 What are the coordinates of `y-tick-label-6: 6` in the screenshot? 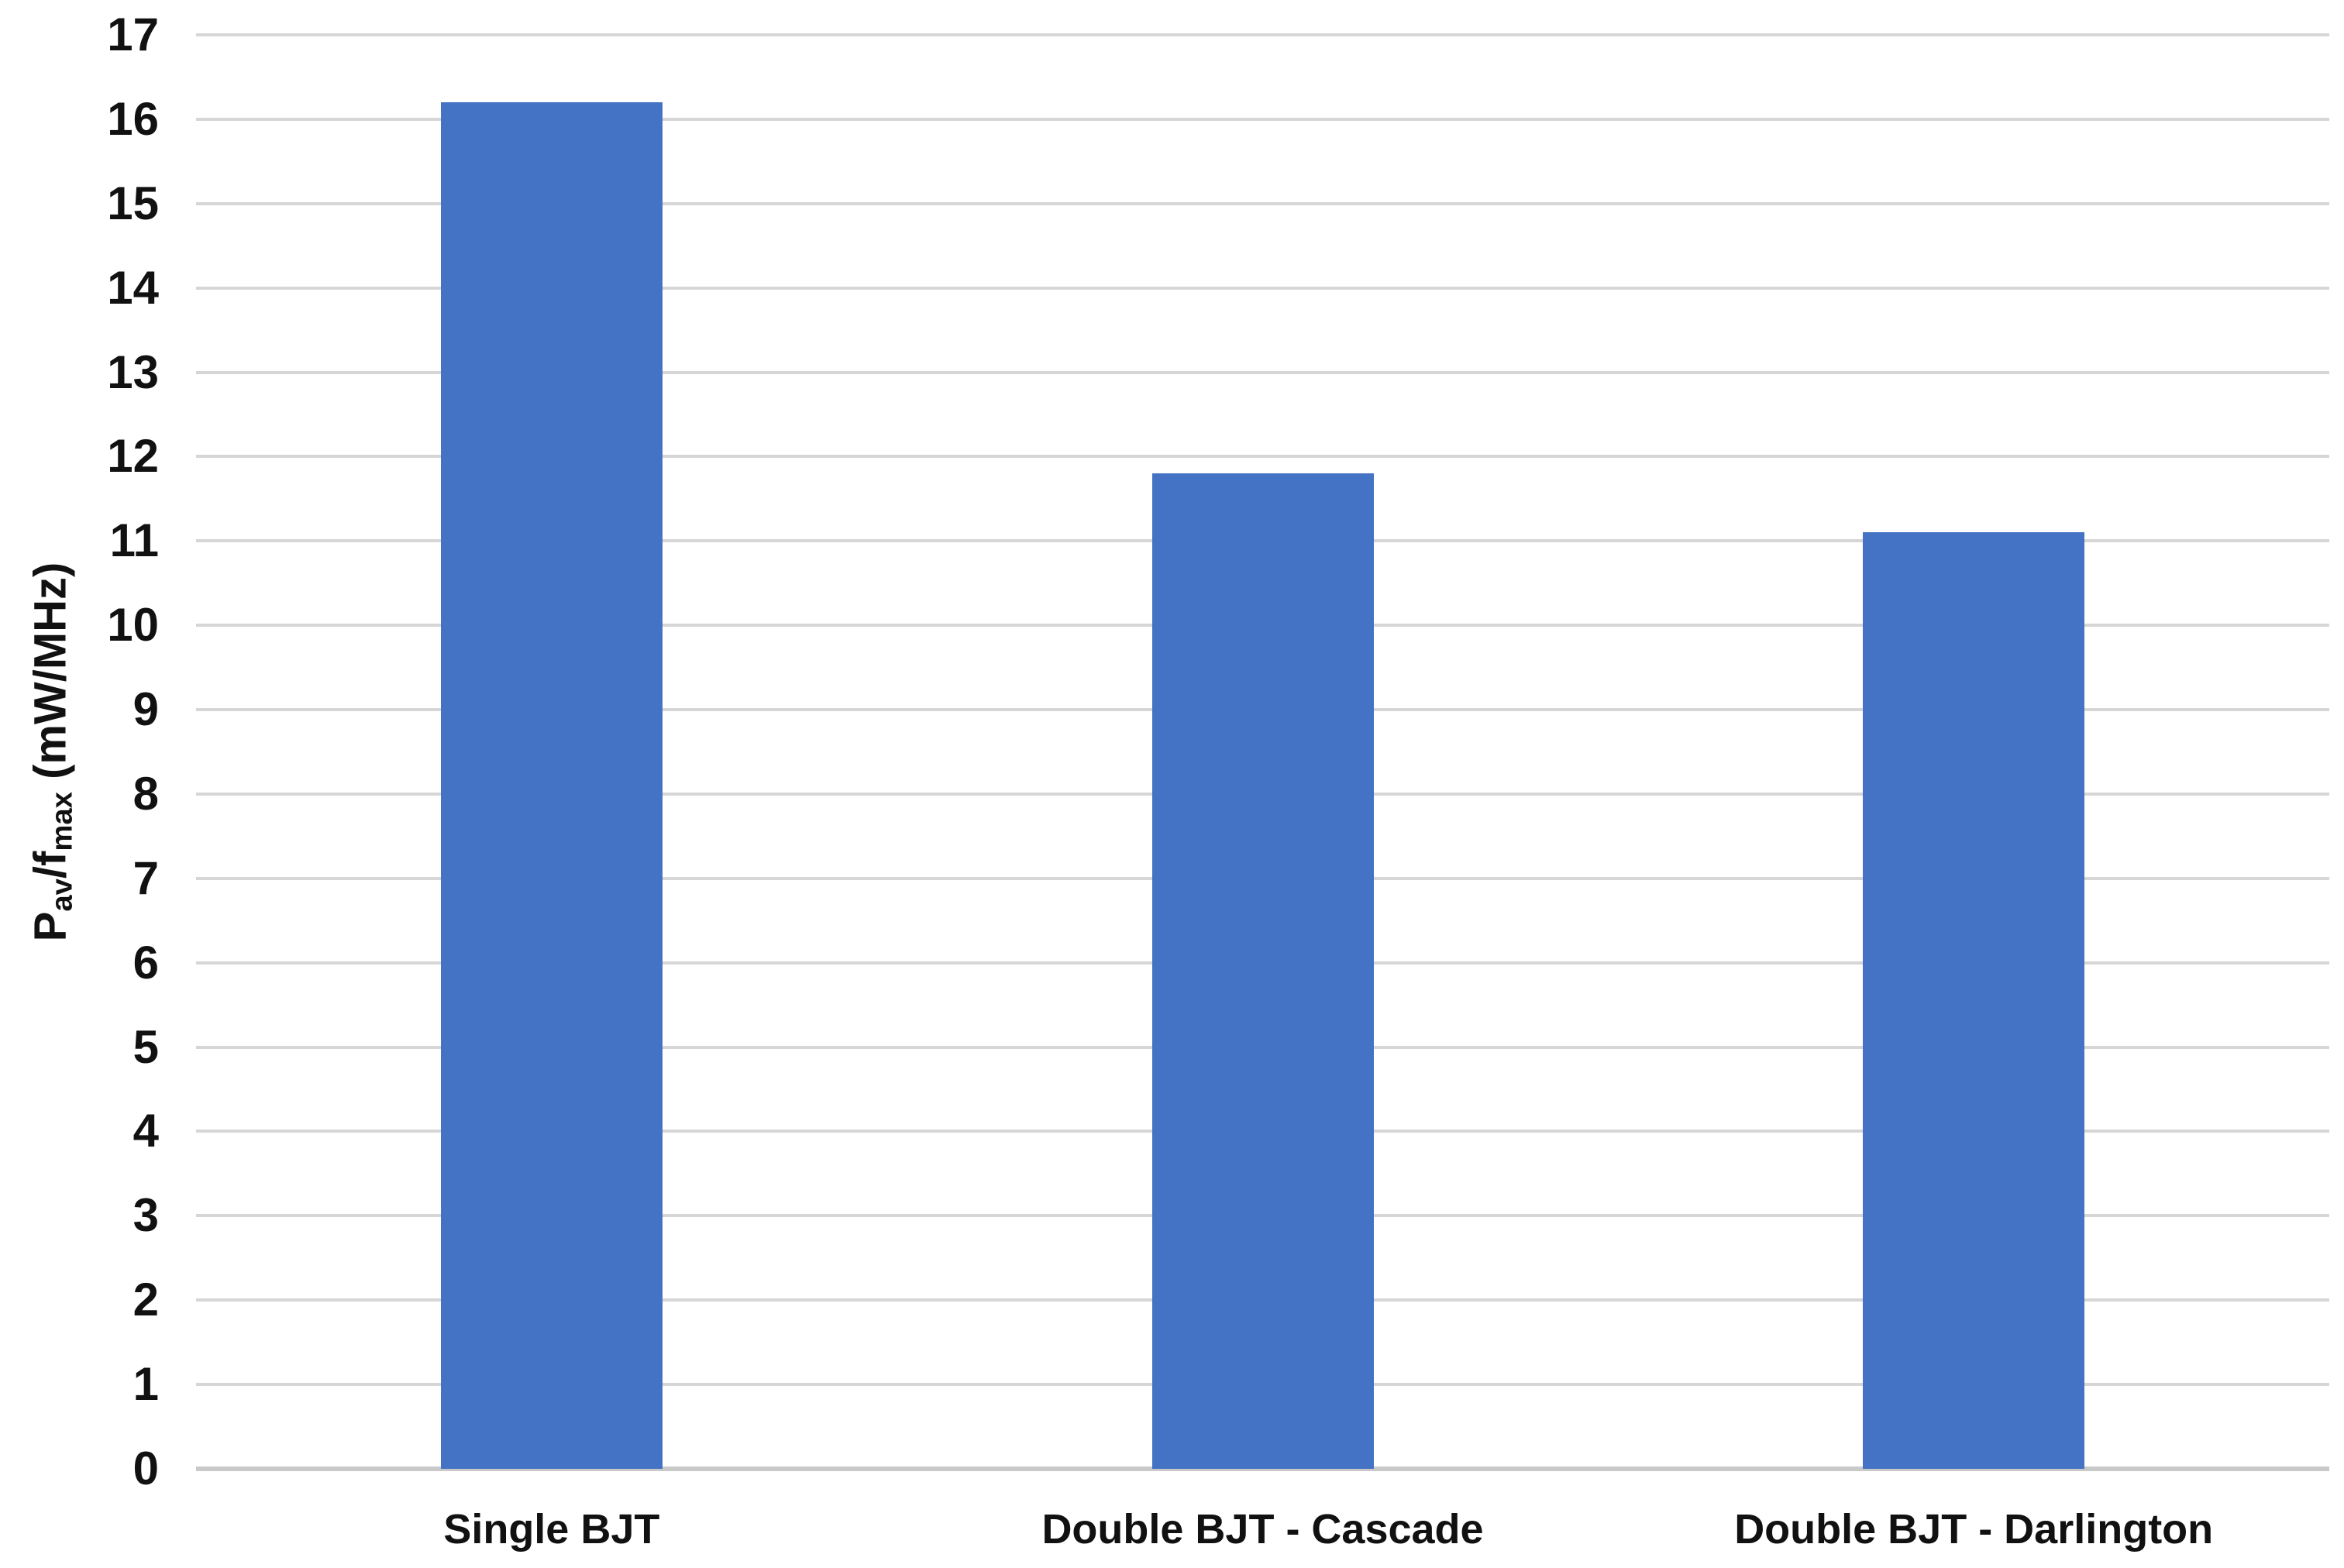 It's located at (146, 962).